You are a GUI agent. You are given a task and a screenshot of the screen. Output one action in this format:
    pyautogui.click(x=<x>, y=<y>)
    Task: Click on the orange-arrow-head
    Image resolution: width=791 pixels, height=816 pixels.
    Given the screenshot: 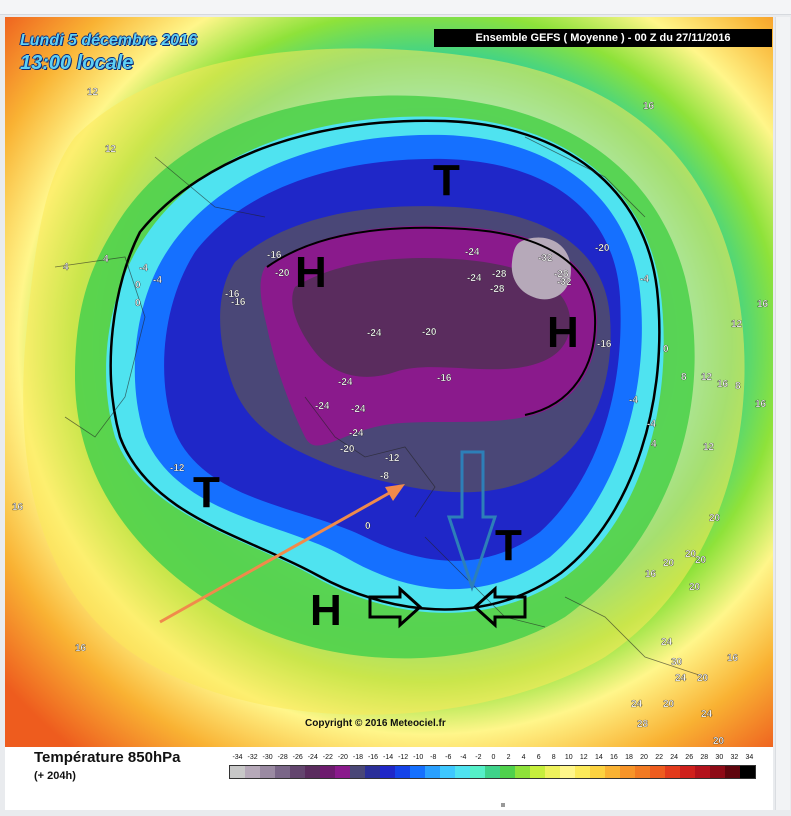 What is the action you would take?
    pyautogui.click(x=395, y=492)
    